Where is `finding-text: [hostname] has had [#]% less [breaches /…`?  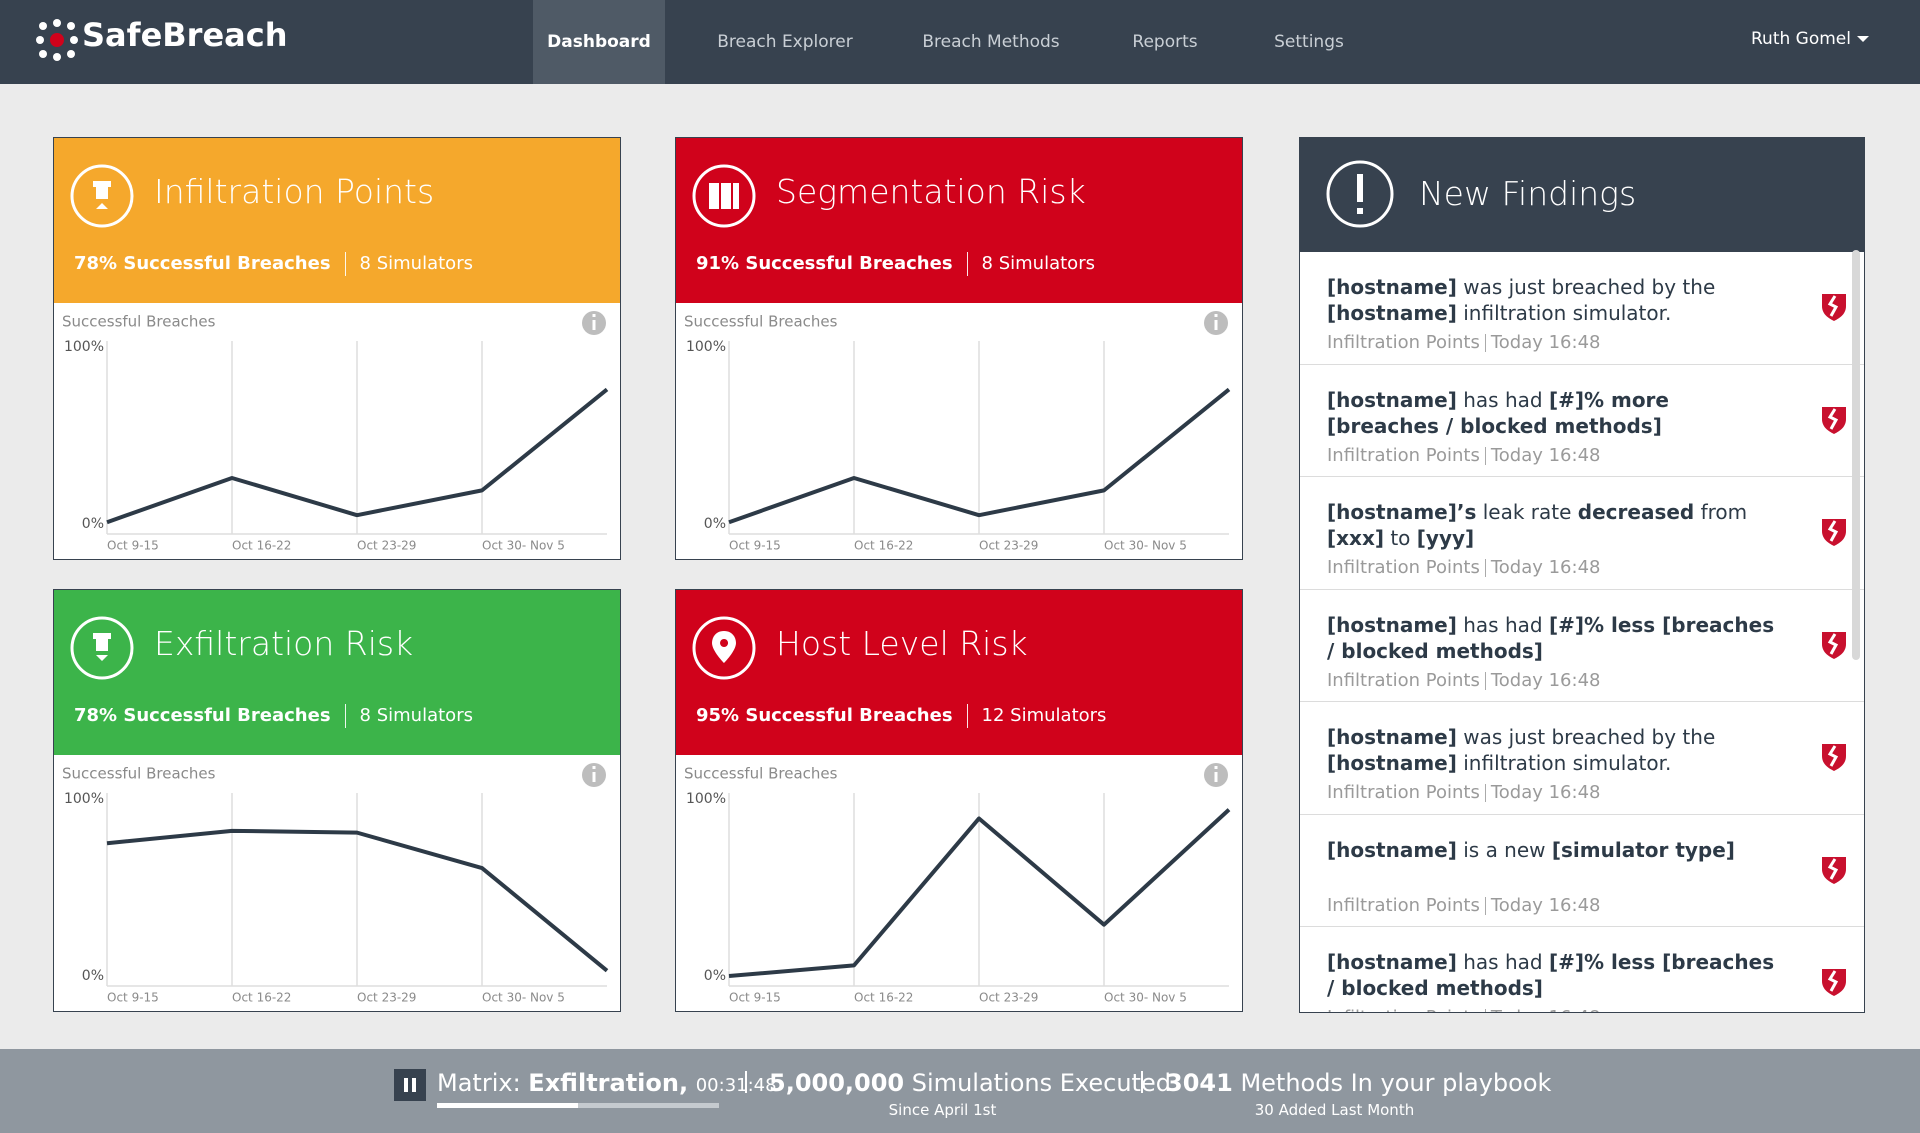
finding-text: [hostname] has had [#]% less [breaches /… is located at coordinates (1555, 975).